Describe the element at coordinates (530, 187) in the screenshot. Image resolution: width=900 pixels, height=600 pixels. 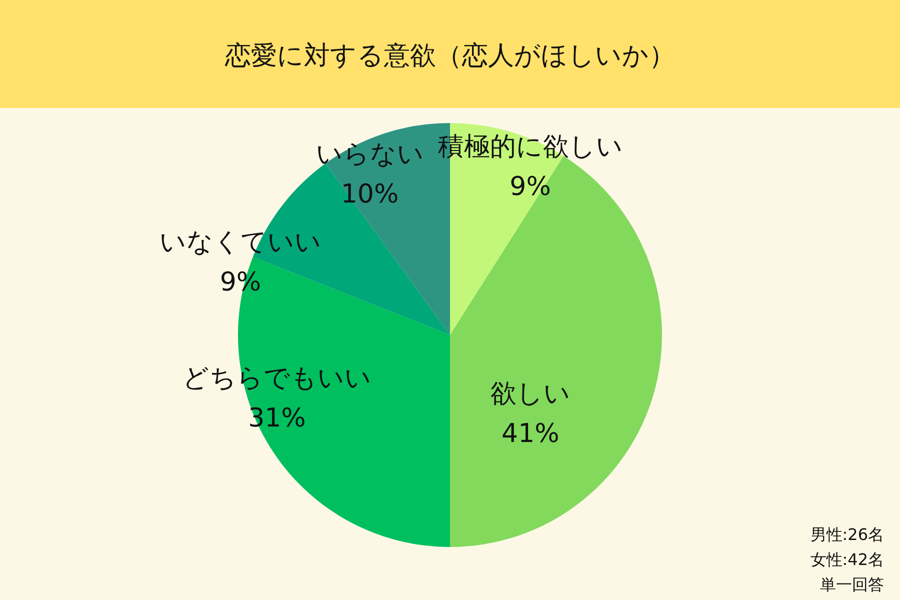
I see `data-label: 9%` at that location.